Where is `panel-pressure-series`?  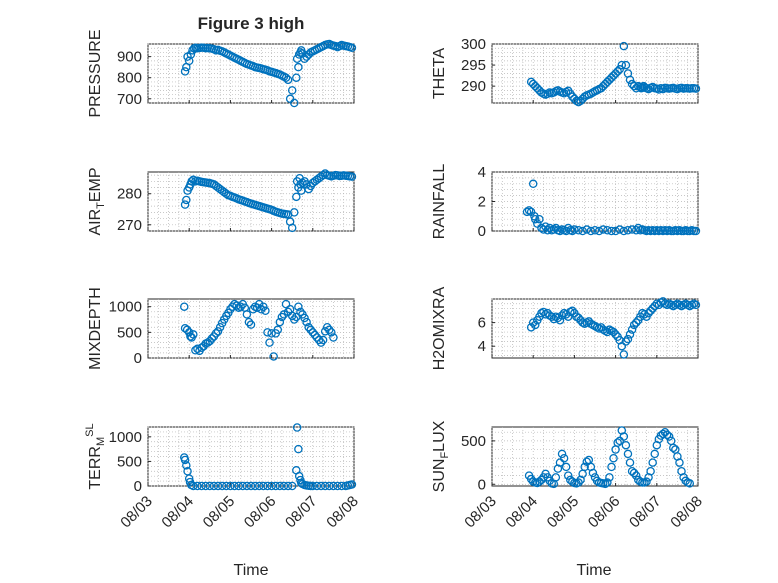 panel-pressure-series is located at coordinates (268, 73).